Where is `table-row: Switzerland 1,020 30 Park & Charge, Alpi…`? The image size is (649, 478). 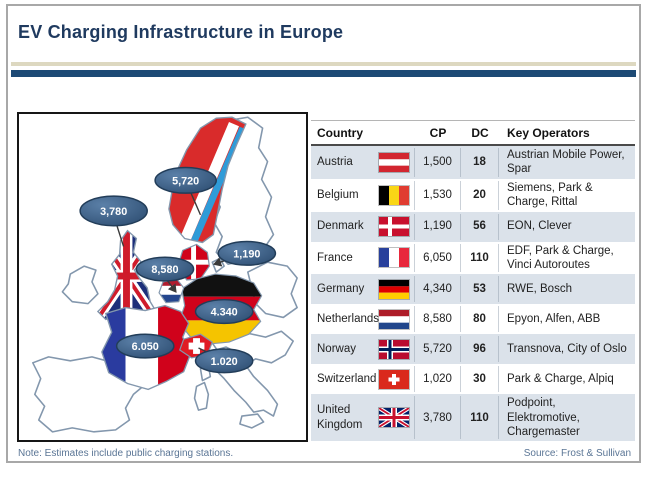 table-row: Switzerland 1,020 30 Park & Charge, Alpi… is located at coordinates (473, 379).